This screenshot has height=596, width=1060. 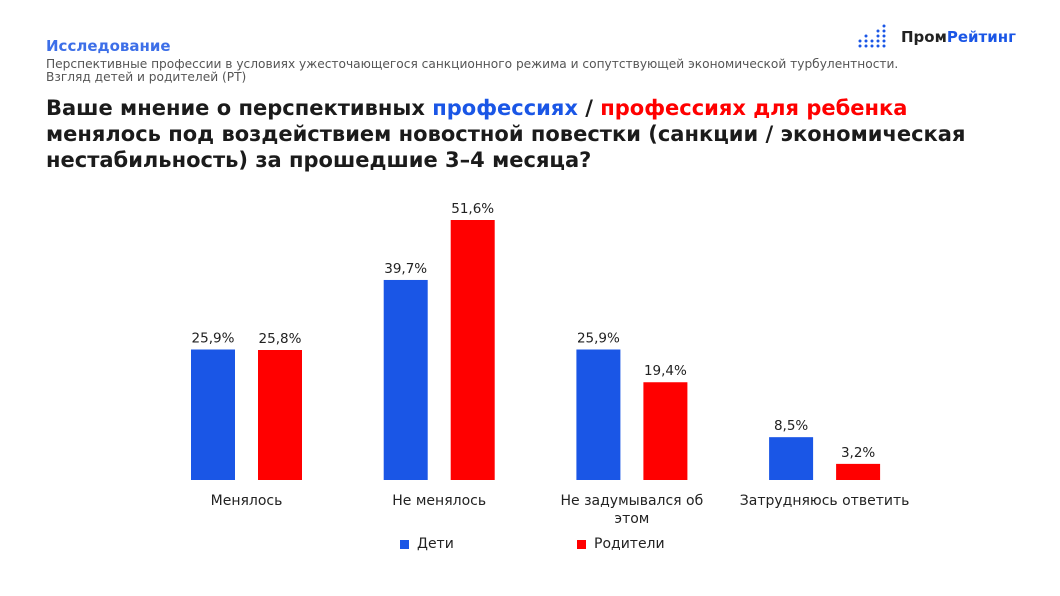 What do you see at coordinates (404, 544) in the screenshot?
I see `legend-swatch-blue` at bounding box center [404, 544].